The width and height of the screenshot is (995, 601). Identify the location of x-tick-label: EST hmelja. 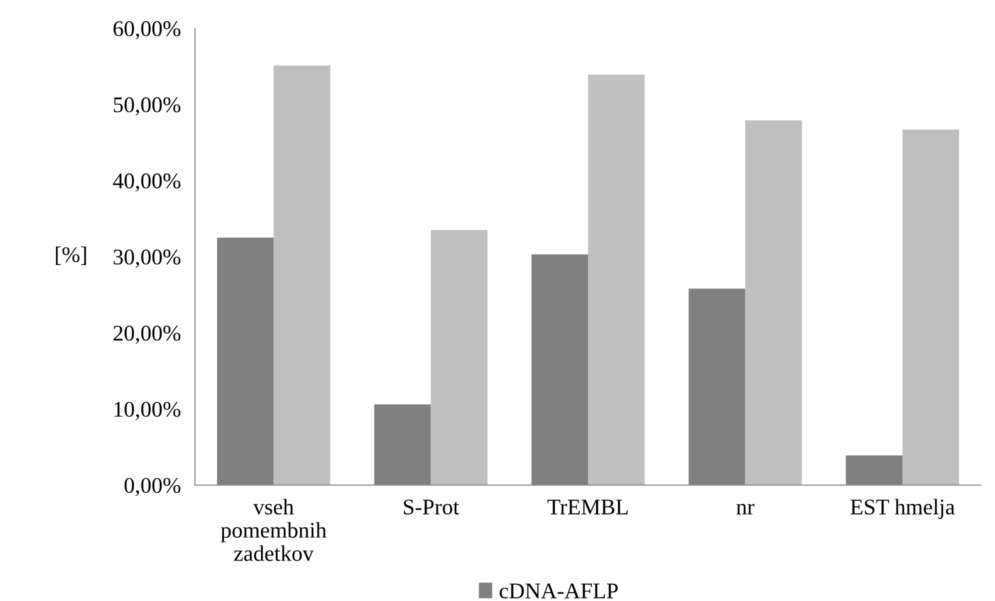
(902, 509).